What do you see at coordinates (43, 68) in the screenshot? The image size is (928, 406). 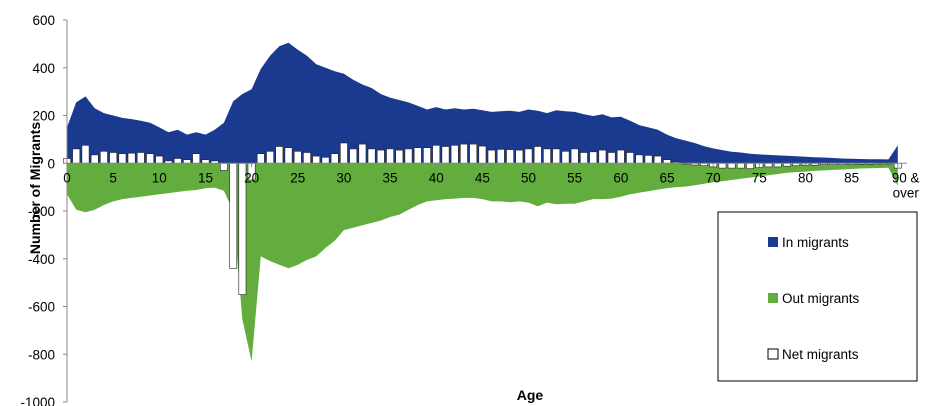 I see `y-tick-label: 400` at bounding box center [43, 68].